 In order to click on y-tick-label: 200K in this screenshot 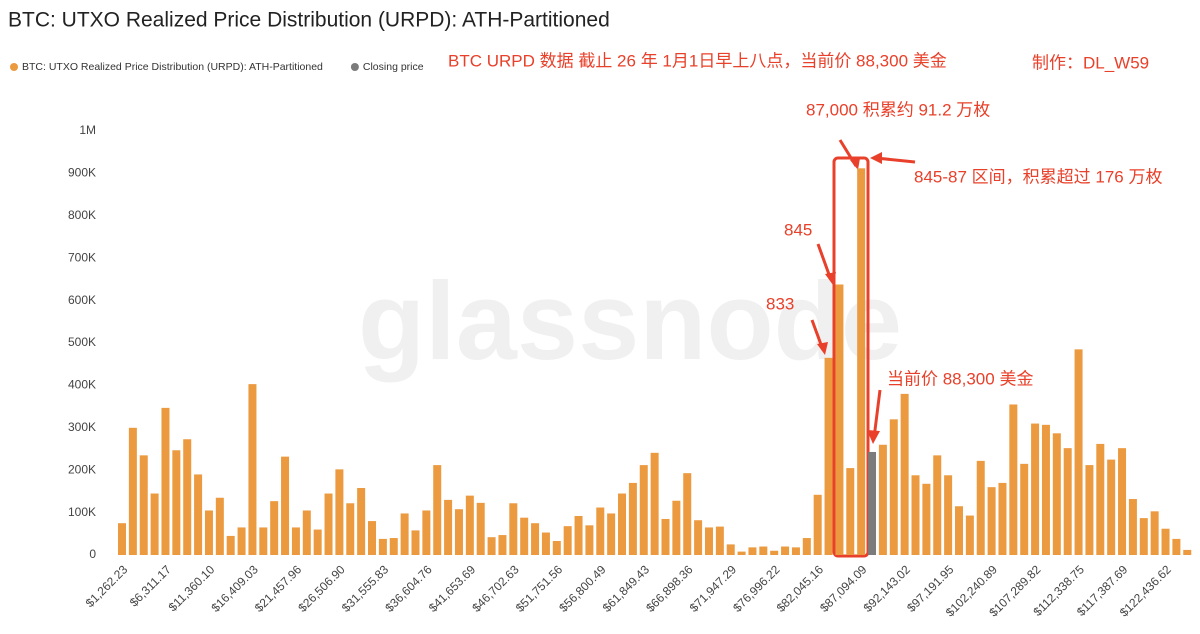, I will do `click(82, 469)`.